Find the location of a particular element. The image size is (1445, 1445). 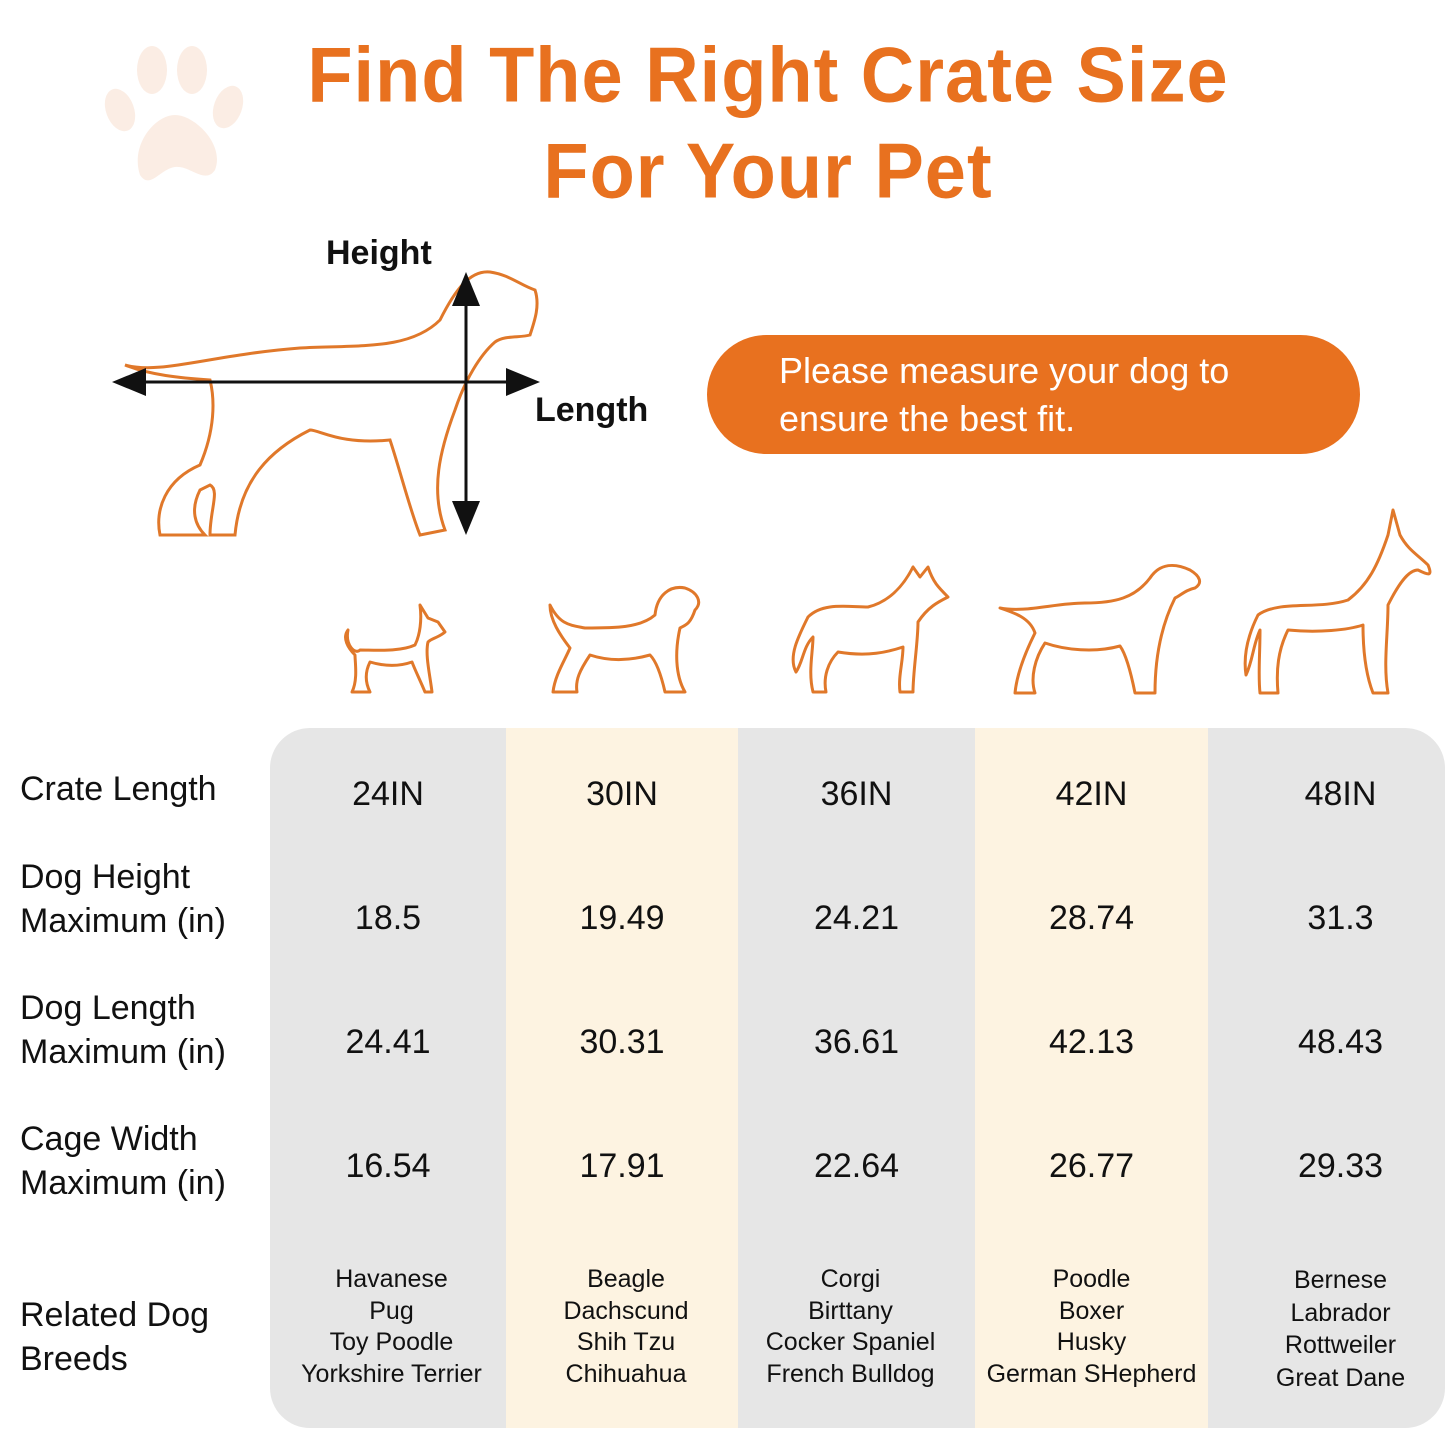

breed: Havanese is located at coordinates (391, 1279).